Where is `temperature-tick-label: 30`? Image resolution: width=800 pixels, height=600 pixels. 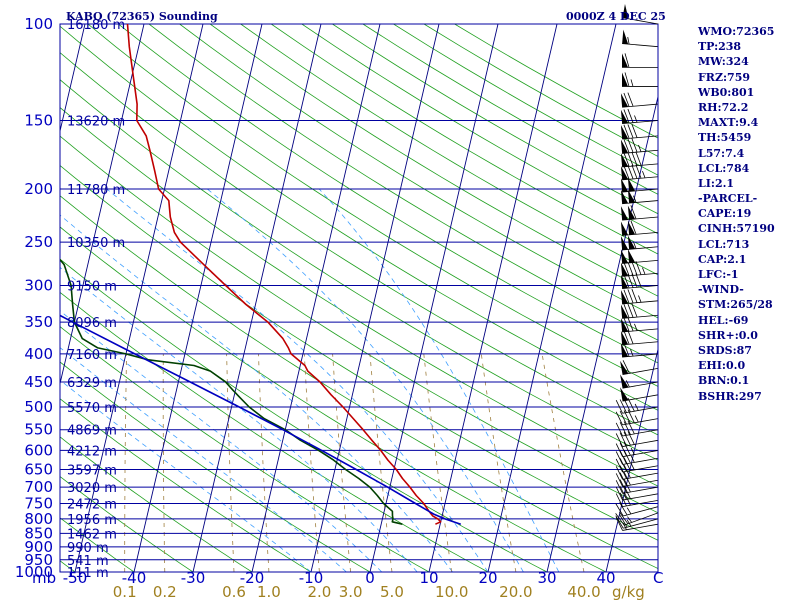
temperature-tick-label: 30 is located at coordinates (546, 578).